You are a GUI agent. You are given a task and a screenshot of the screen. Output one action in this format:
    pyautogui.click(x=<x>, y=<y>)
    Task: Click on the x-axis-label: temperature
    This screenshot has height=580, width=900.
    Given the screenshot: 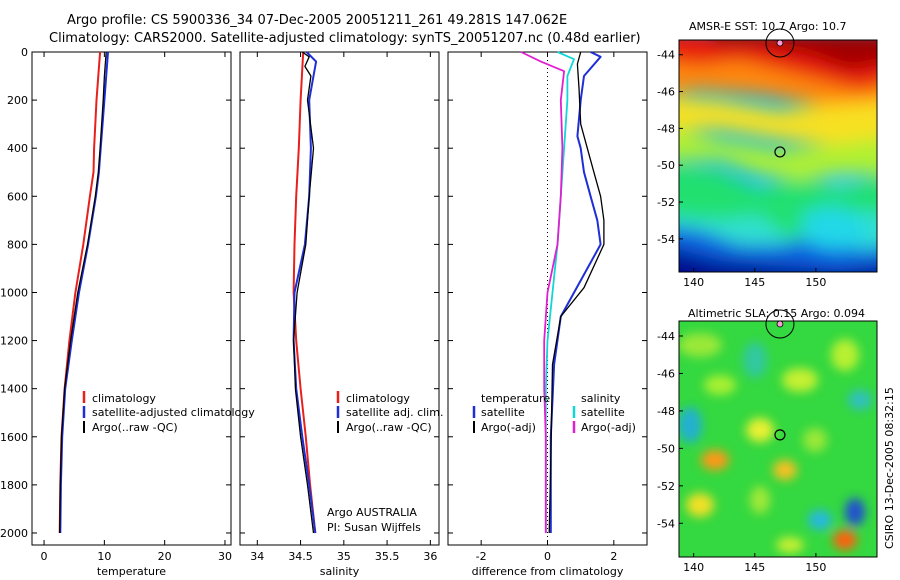 What is the action you would take?
    pyautogui.click(x=131, y=571)
    